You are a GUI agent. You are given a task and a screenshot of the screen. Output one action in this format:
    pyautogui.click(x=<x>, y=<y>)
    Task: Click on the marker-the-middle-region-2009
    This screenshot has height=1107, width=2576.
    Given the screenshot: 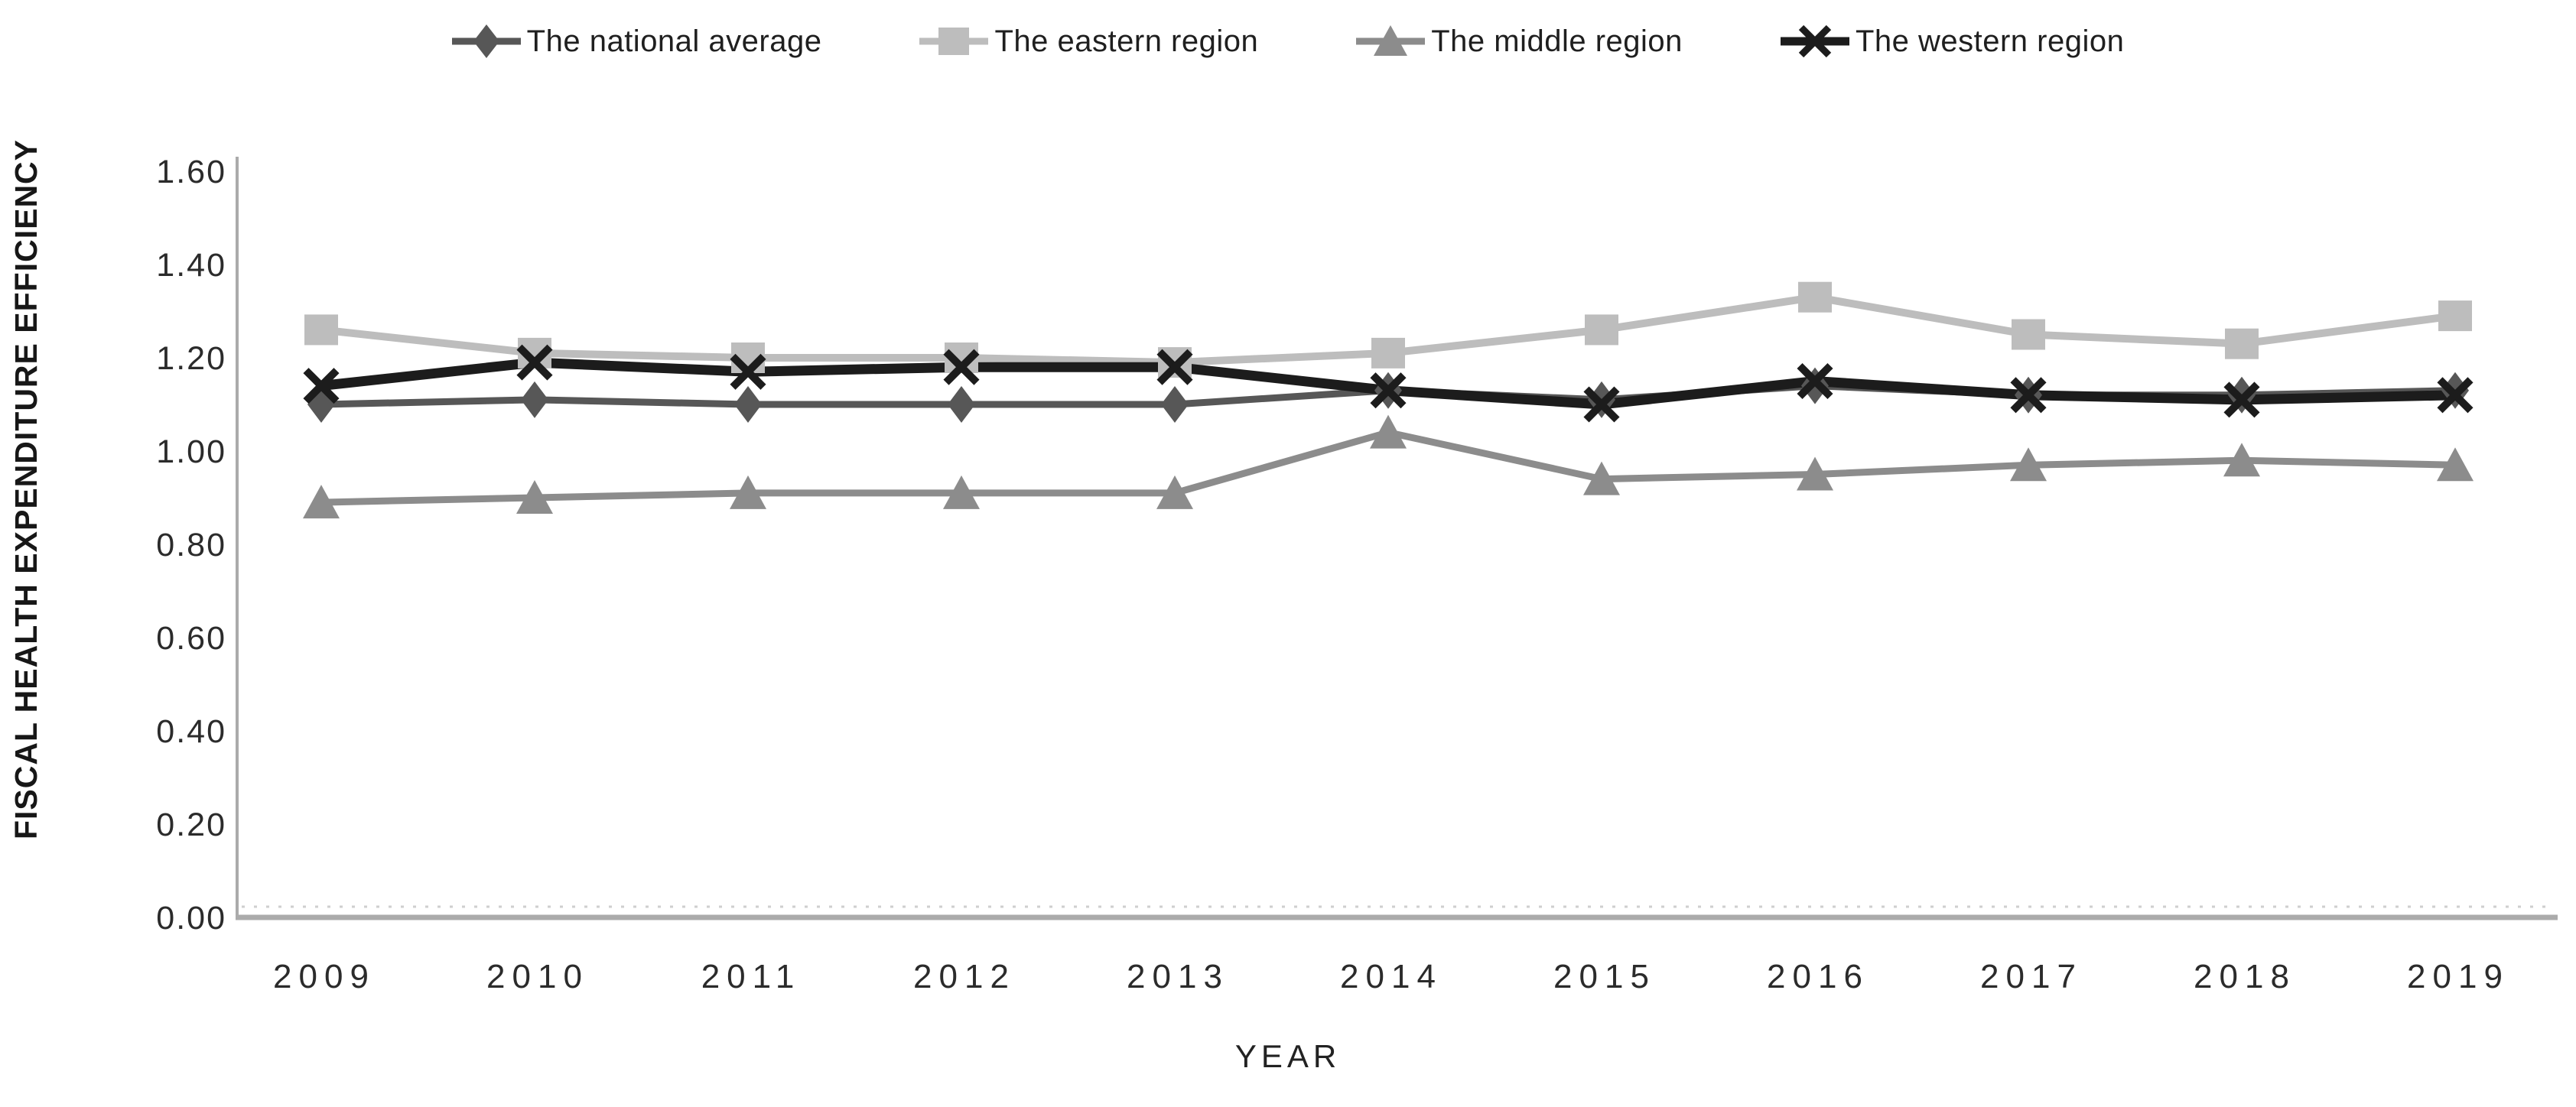 What is the action you would take?
    pyautogui.click(x=321, y=502)
    